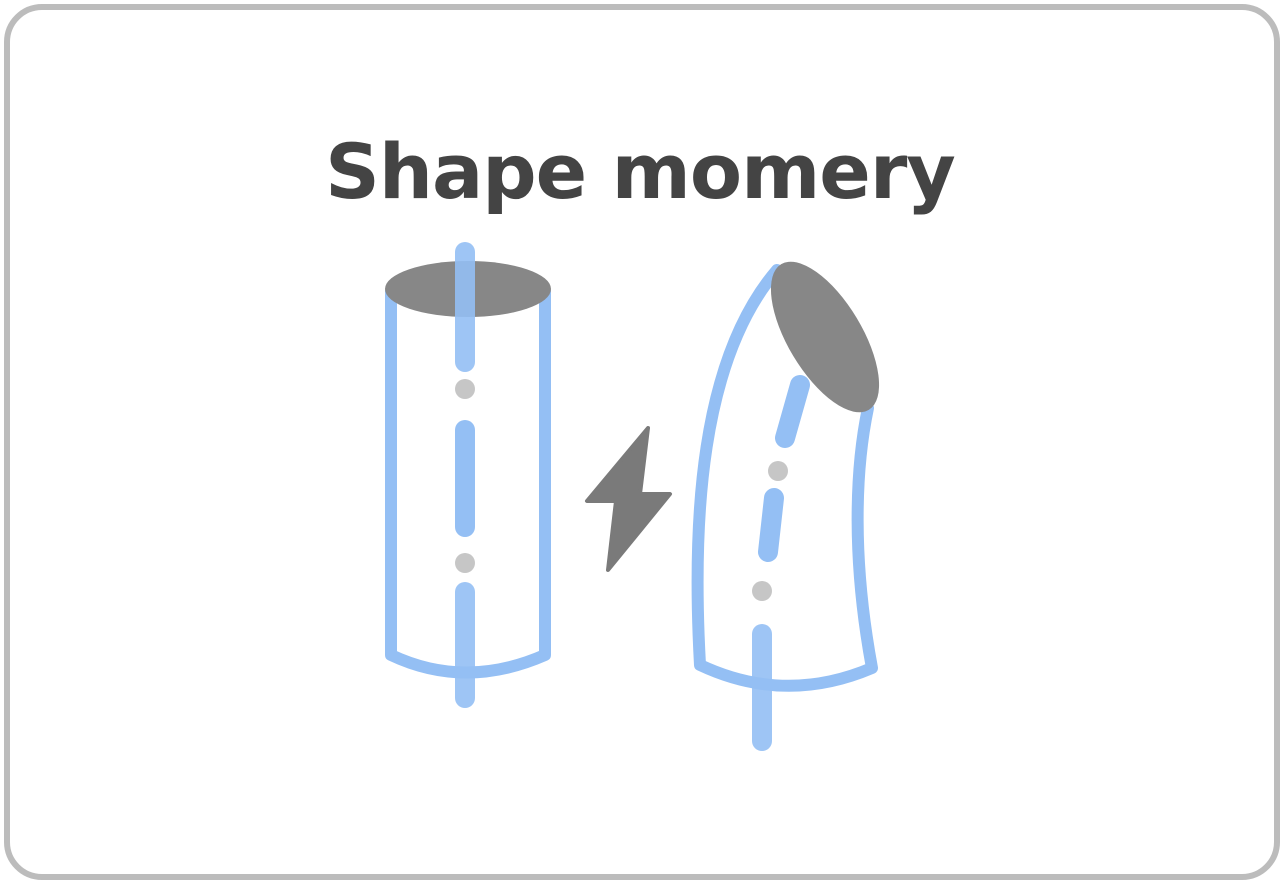 The image size is (1280, 880). Describe the element at coordinates (468, 475) in the screenshot. I see `straight-cylinder-icon` at that location.